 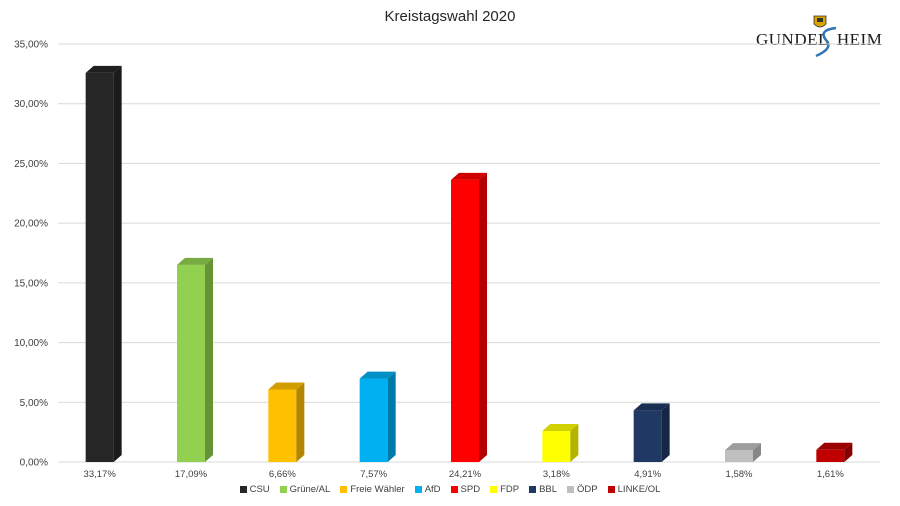 I want to click on data-label: 3,18%, so click(x=556, y=474).